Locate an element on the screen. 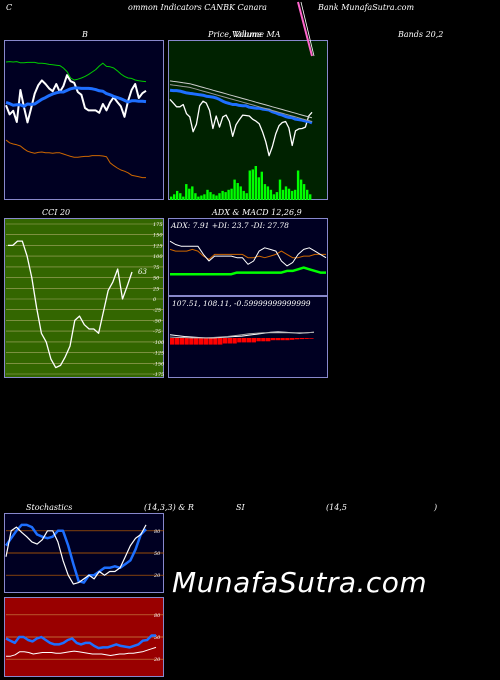  adx-macd-title: ADX & MACD 12,26,9 is located at coordinates (257, 212).